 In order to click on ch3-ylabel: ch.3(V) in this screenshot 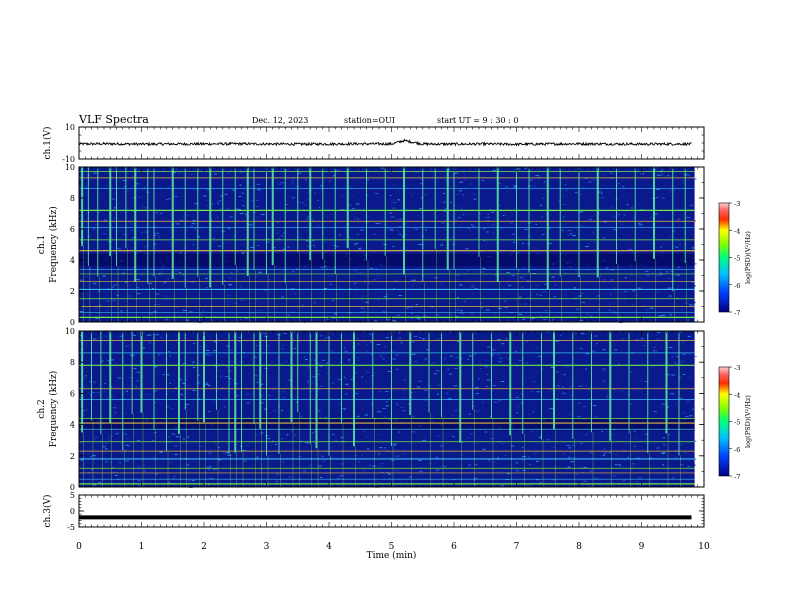, I will do `click(47, 511)`.